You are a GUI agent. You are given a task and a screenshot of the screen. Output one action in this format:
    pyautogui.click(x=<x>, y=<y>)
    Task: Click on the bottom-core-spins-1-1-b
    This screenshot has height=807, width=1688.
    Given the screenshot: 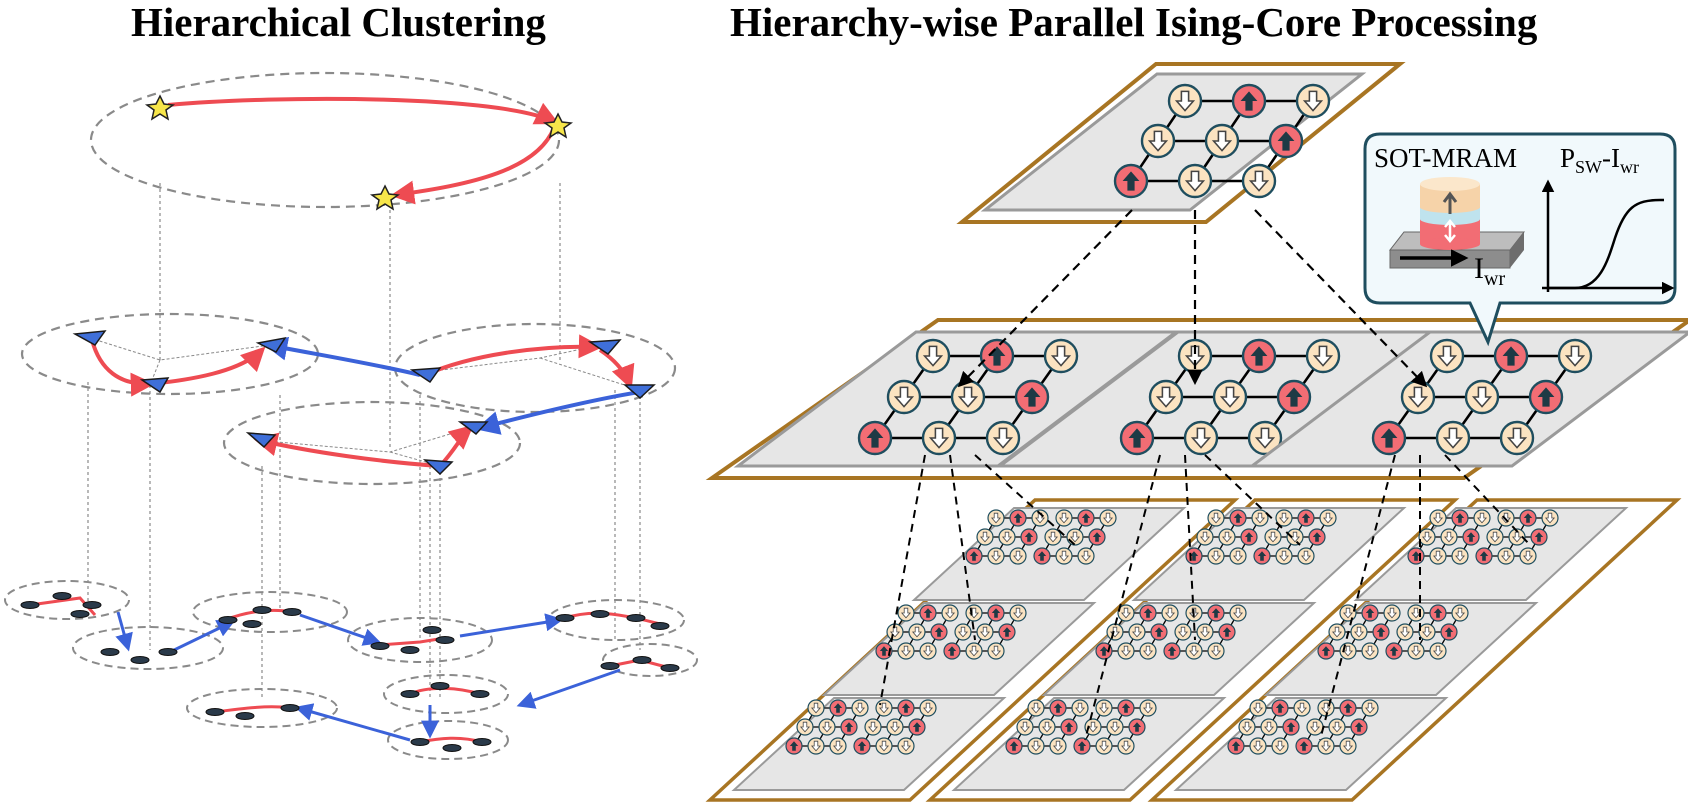 What is the action you would take?
    pyautogui.click(x=1205, y=632)
    